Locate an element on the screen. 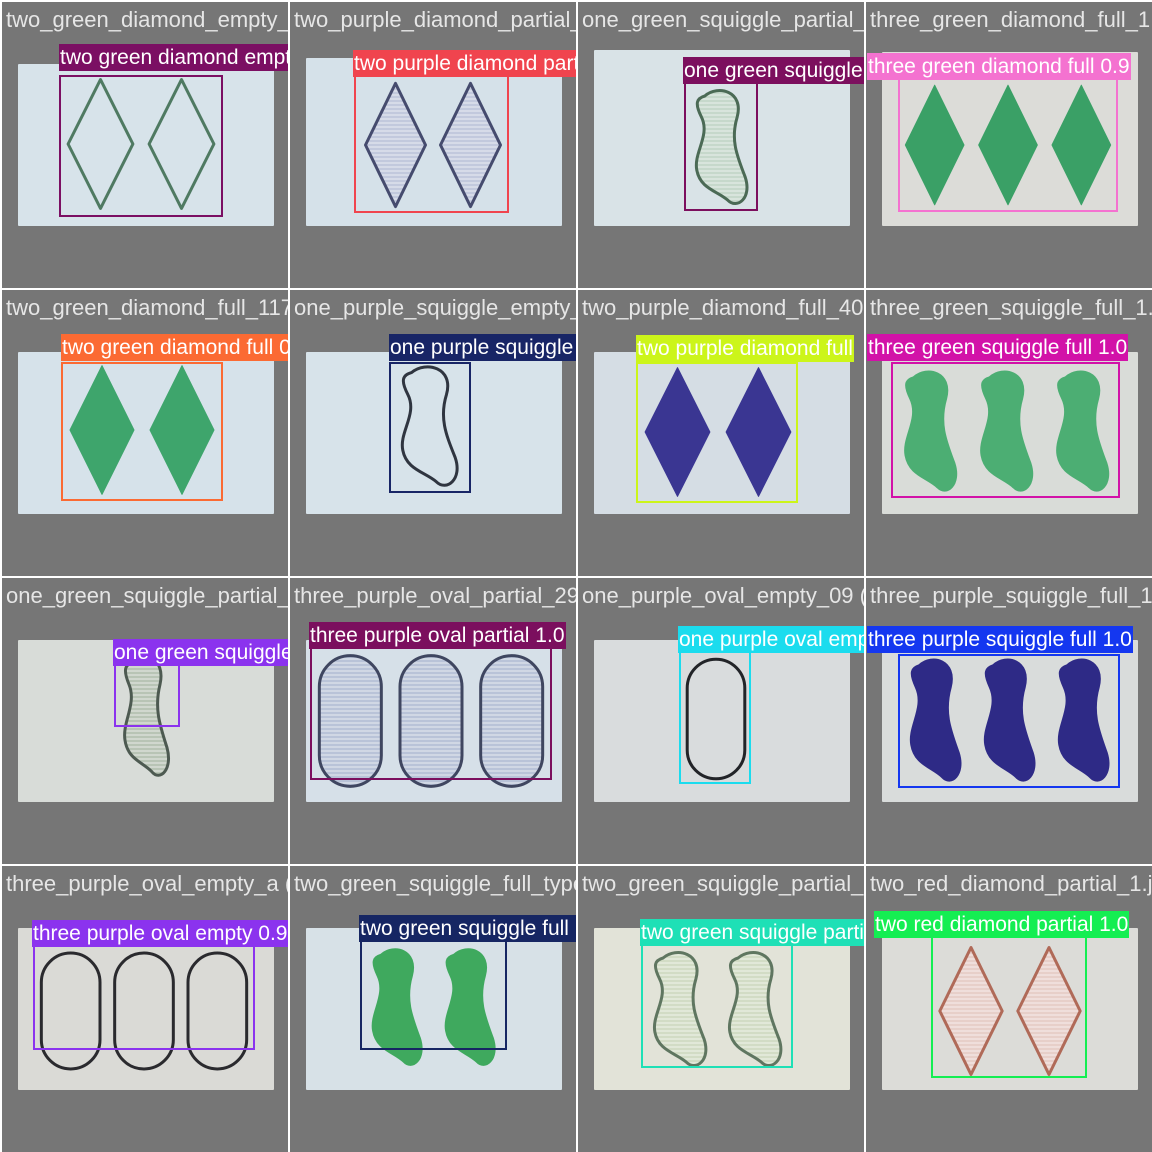 This screenshot has width=1152, height=1152. detection-label: three purple oval empty 0.9 is located at coordinates (160, 933).